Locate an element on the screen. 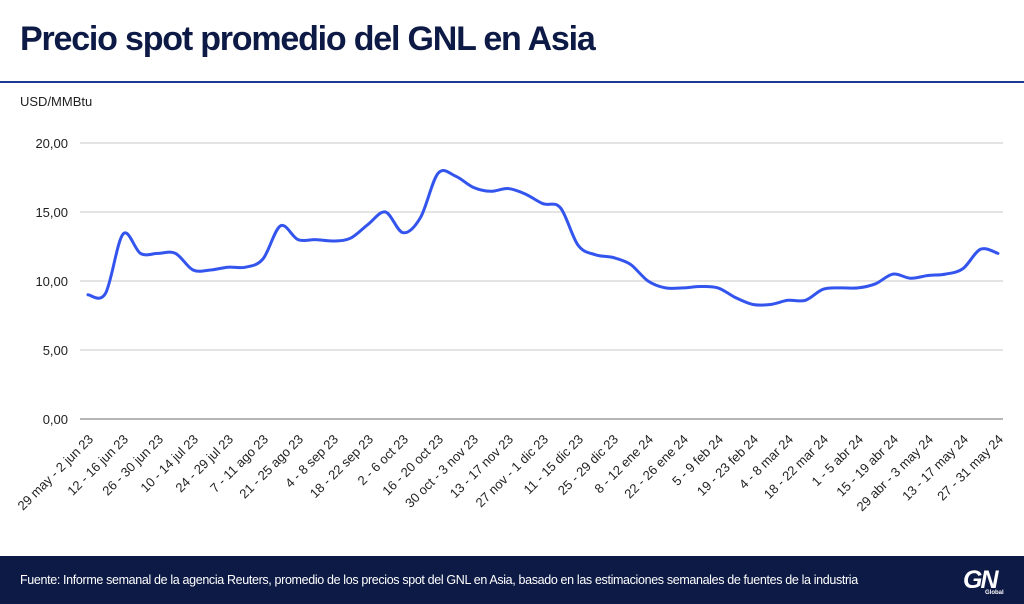 The image size is (1024, 604). y-tick-label: 20,00 is located at coordinates (51, 143).